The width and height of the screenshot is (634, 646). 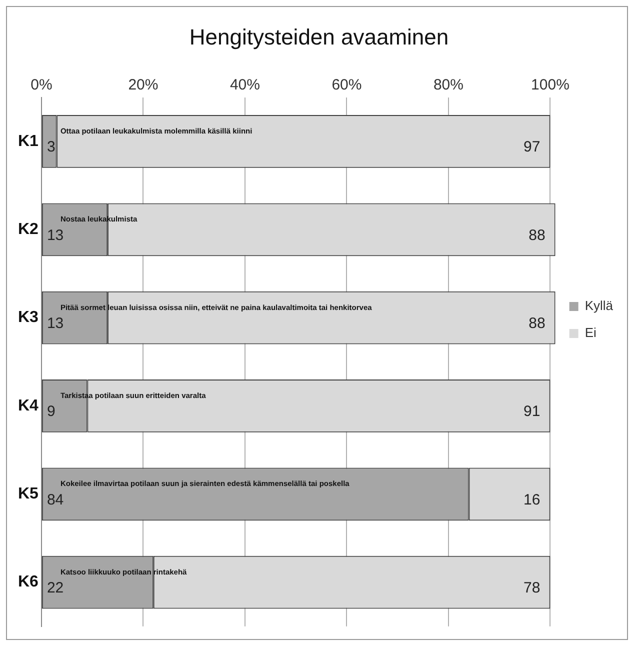 I want to click on y-tick-label: K5, so click(x=28, y=494).